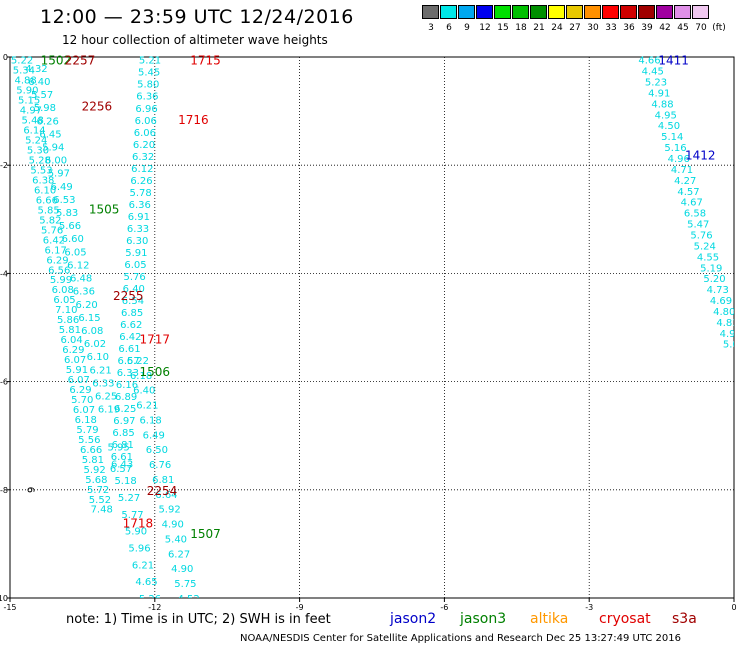 This screenshot has width=740, height=650. Describe the element at coordinates (724, 312) in the screenshot. I see `wave-height-label: 4.80` at that location.